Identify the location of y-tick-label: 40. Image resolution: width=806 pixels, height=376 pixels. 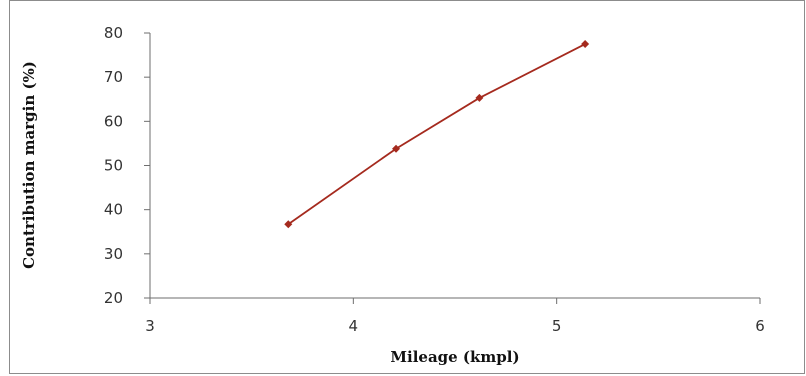
(113, 210).